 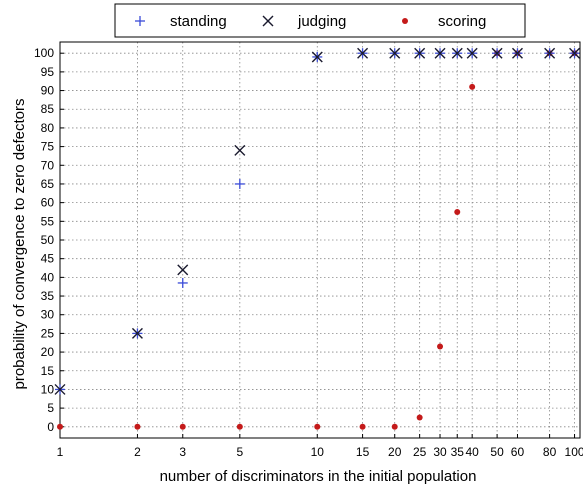 I want to click on y-tick-label: 0, so click(x=50, y=427).